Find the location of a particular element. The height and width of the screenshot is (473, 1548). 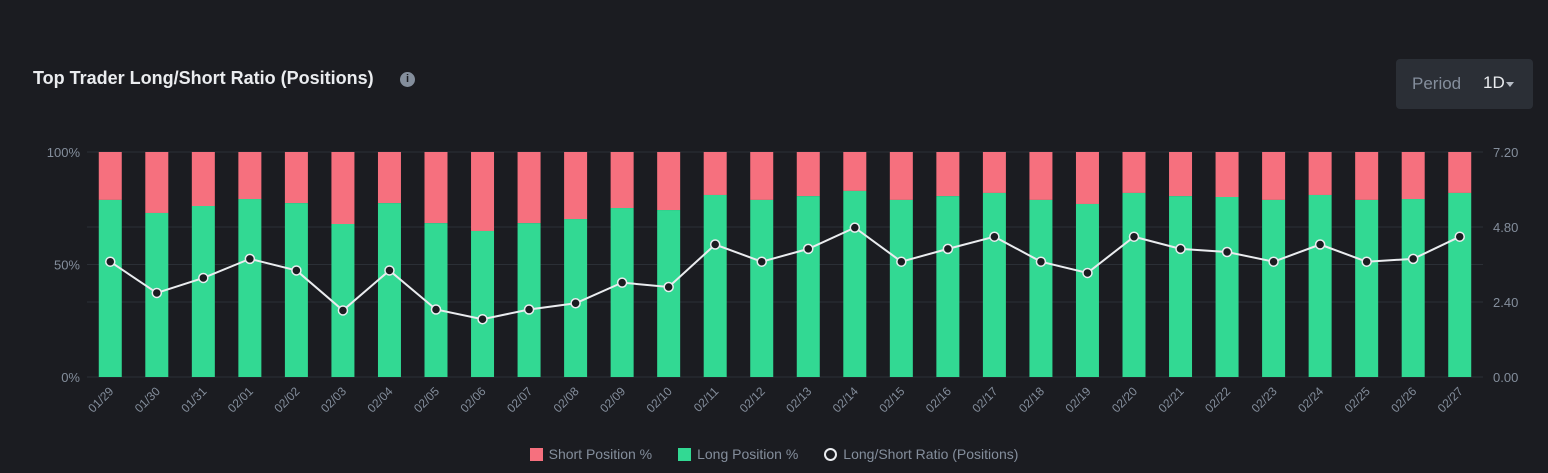

legend-label: Short Position % is located at coordinates (600, 454).